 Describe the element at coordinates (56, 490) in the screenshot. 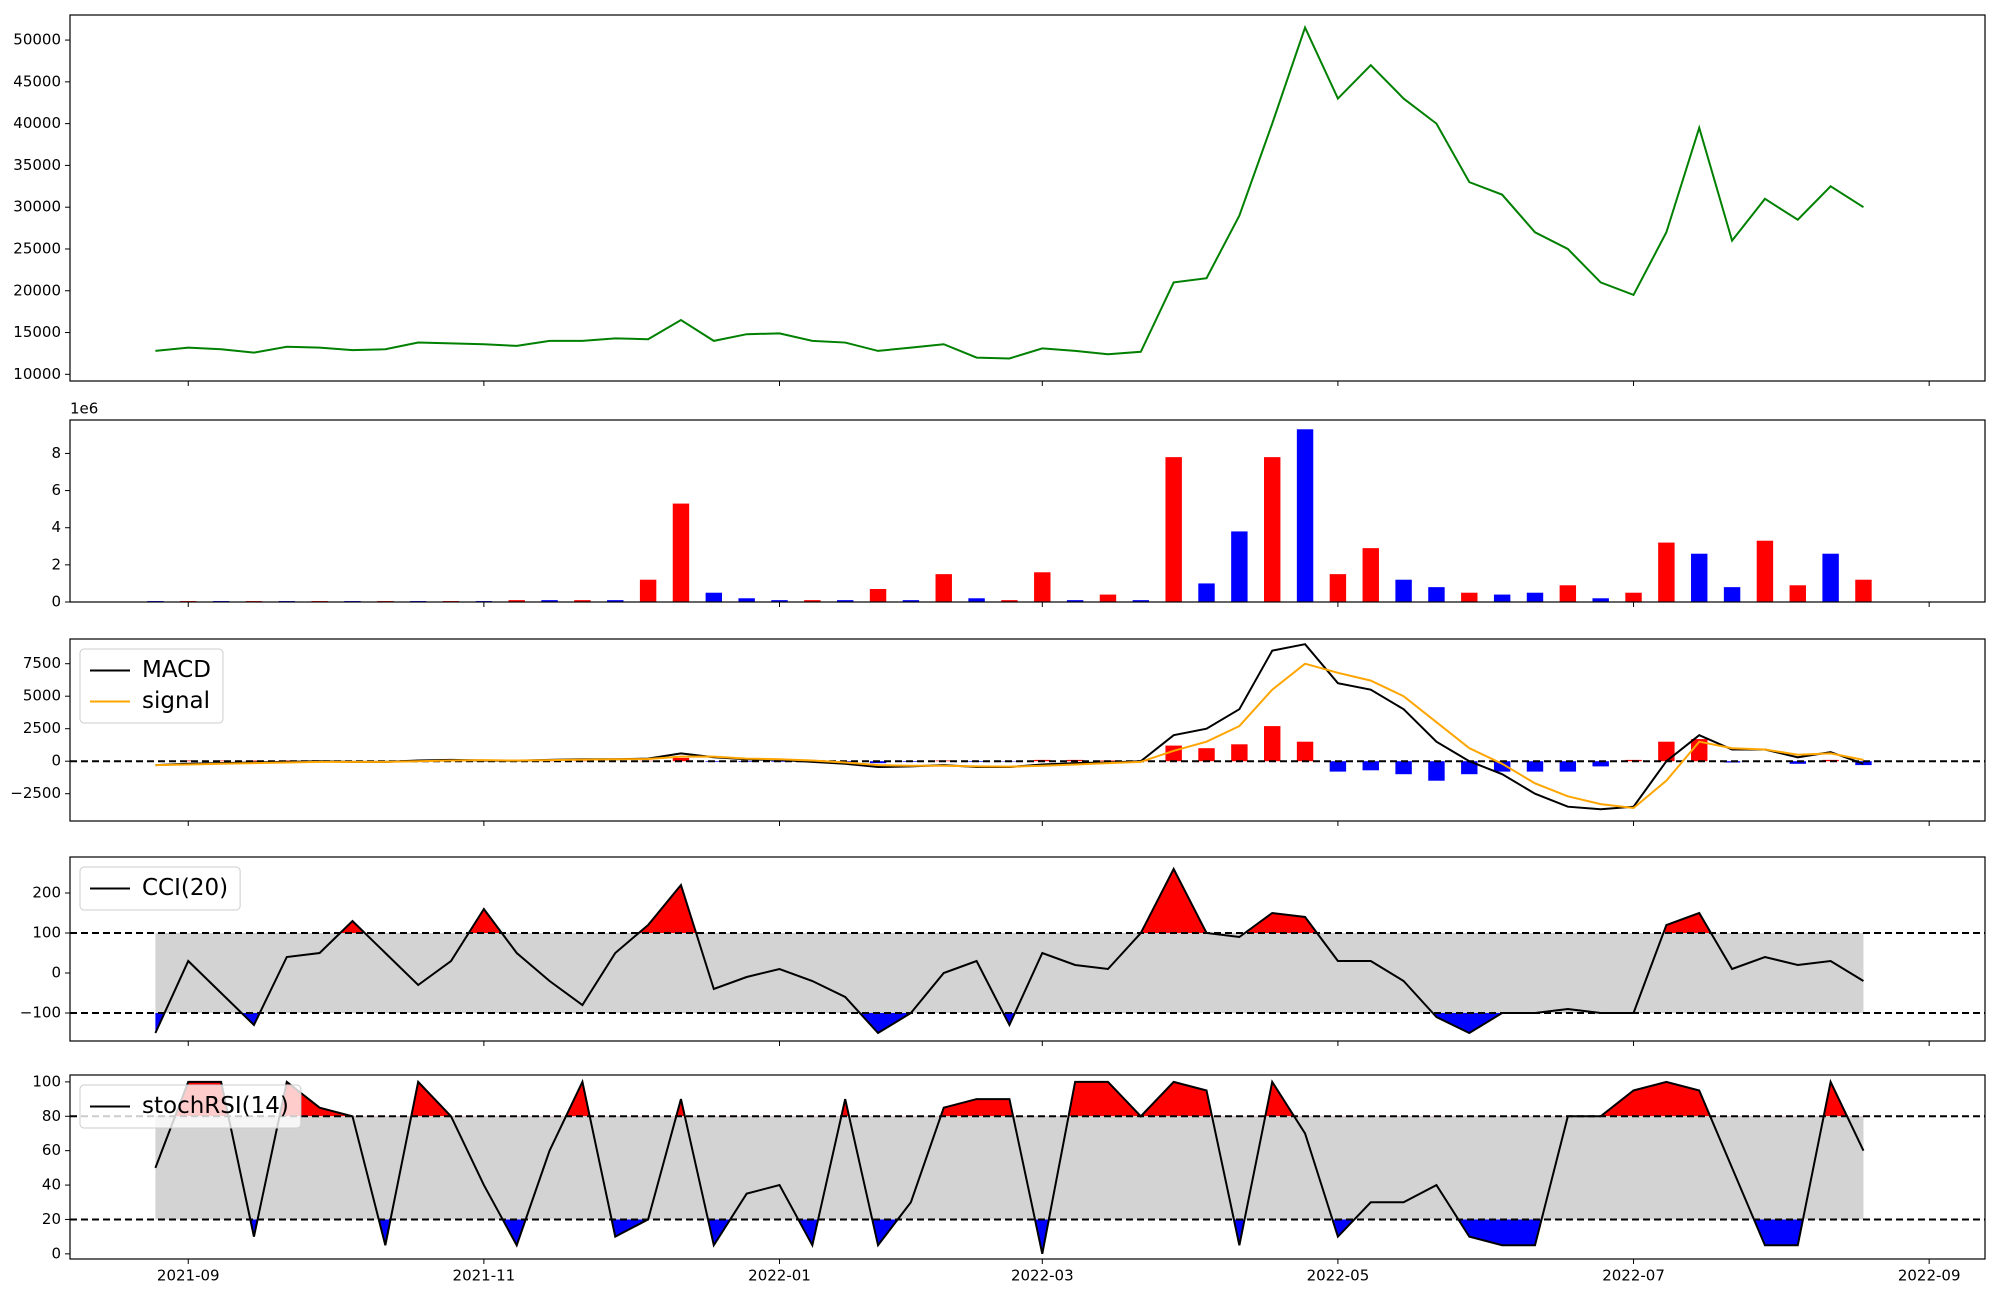

I see `y-tick-label: 6` at that location.